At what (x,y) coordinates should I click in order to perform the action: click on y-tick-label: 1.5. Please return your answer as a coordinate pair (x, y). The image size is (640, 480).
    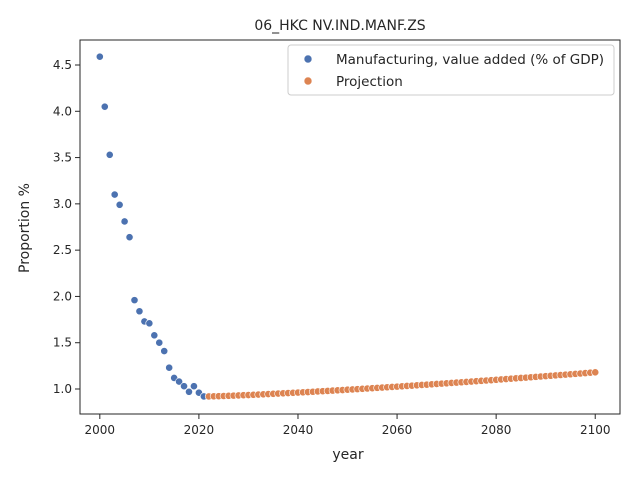
    Looking at the image, I should click on (62, 343).